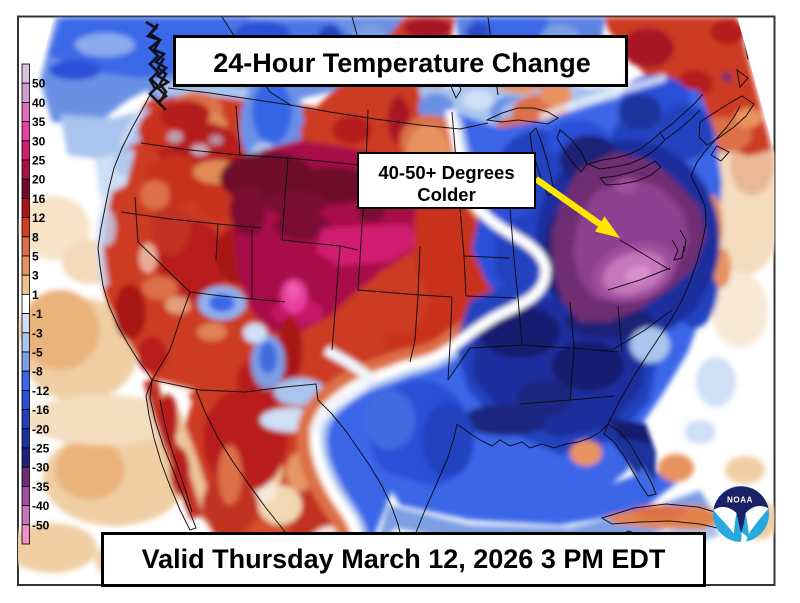 The height and width of the screenshot is (603, 800). I want to click on svg-text: NOAA, so click(740, 500).